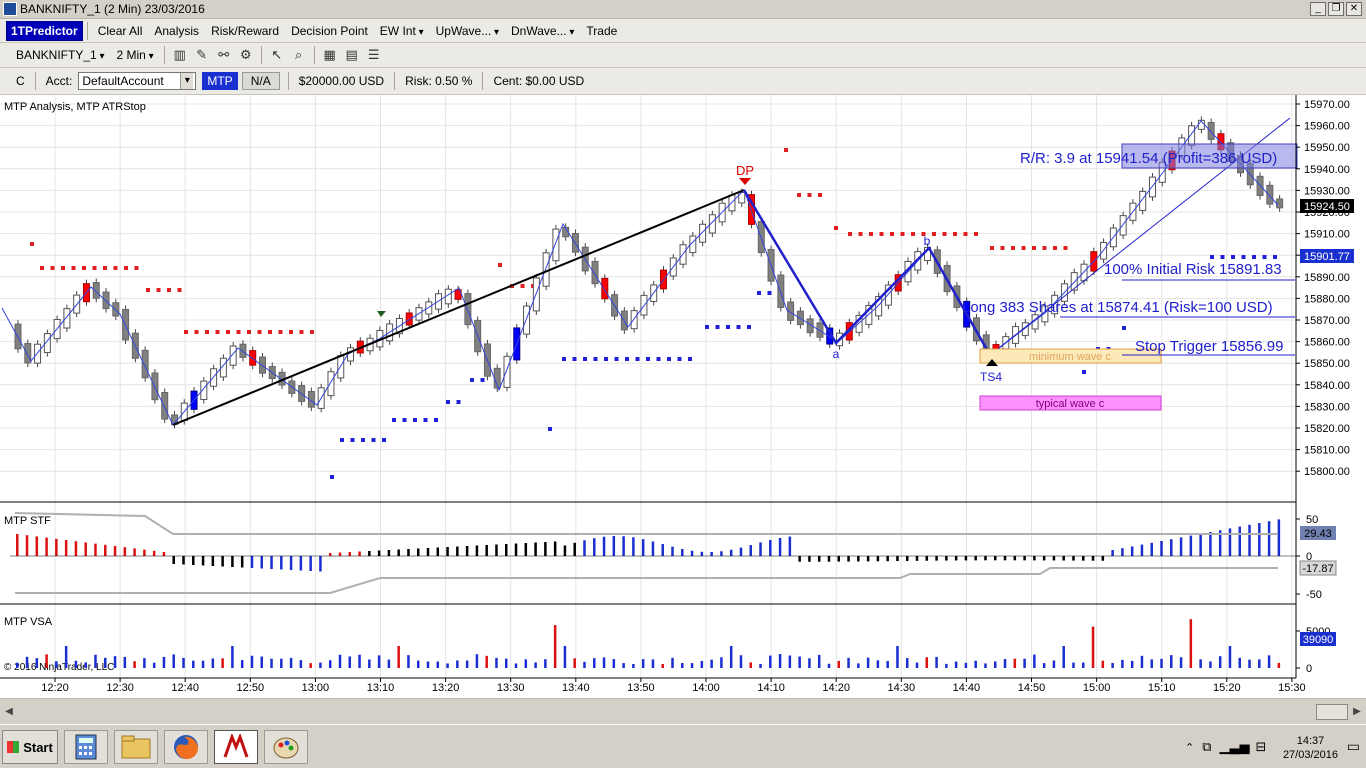 The width and height of the screenshot is (1366, 768). Describe the element at coordinates (373, 54) in the screenshot. I see `properties-icon: ☰` at that location.